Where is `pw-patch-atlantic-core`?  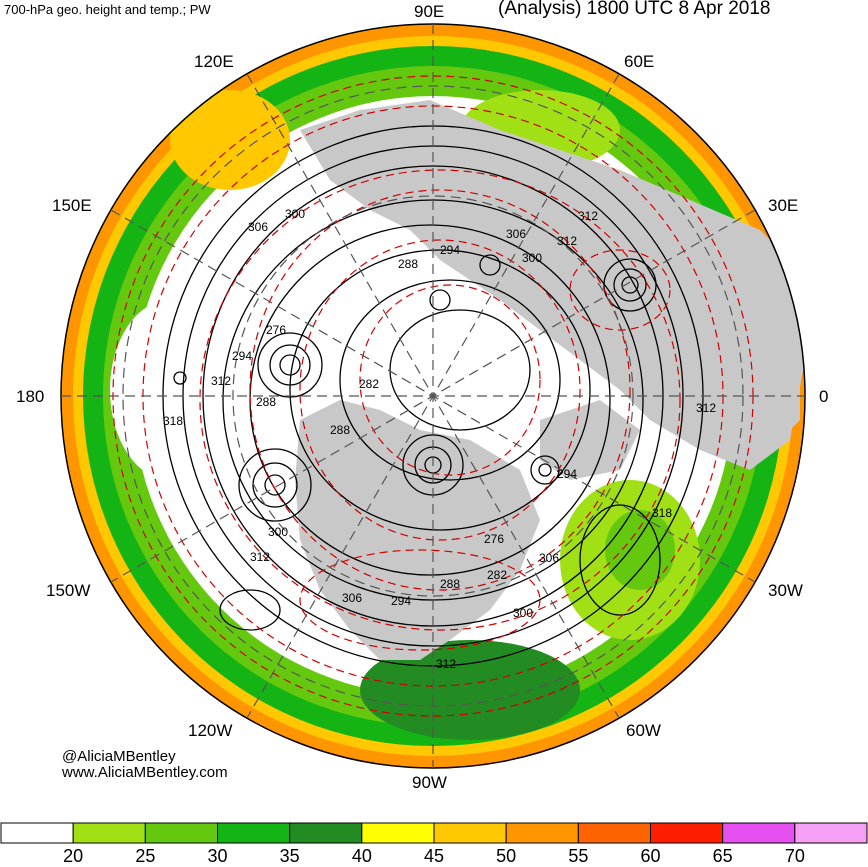 pw-patch-atlantic-core is located at coordinates (640, 550).